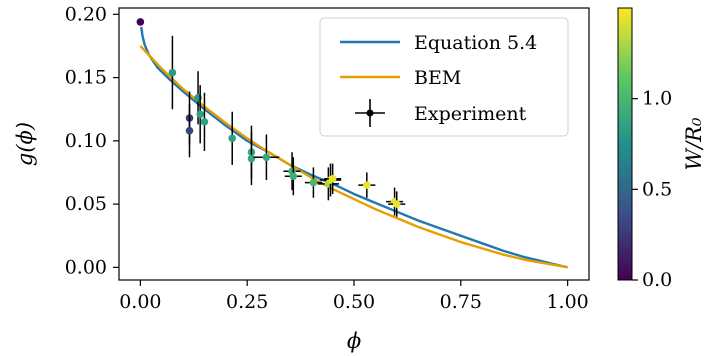 The image size is (714, 356). I want to click on colorbar-tick-label: 1.0, so click(657, 99).